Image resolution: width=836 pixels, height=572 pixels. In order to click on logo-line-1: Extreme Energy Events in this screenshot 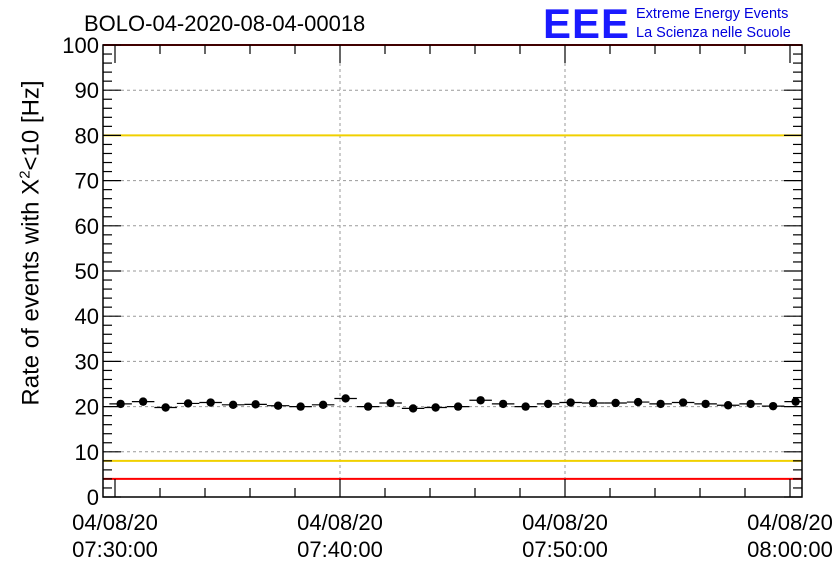, I will do `click(712, 14)`.